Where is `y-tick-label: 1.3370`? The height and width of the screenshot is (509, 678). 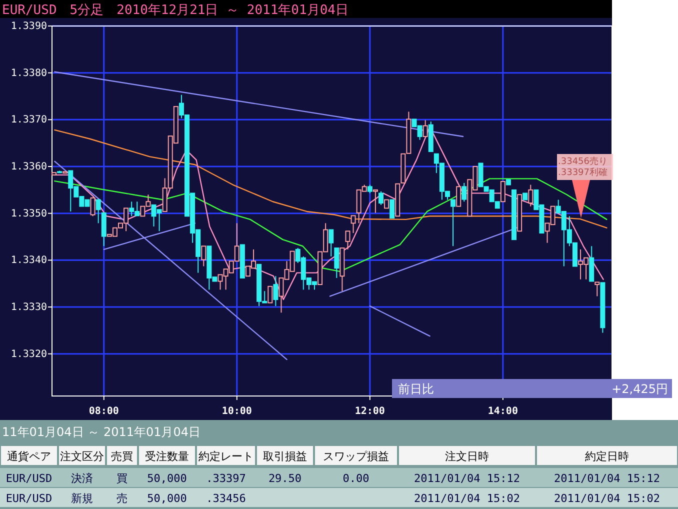 y-tick-label: 1.3370 is located at coordinates (28, 120).